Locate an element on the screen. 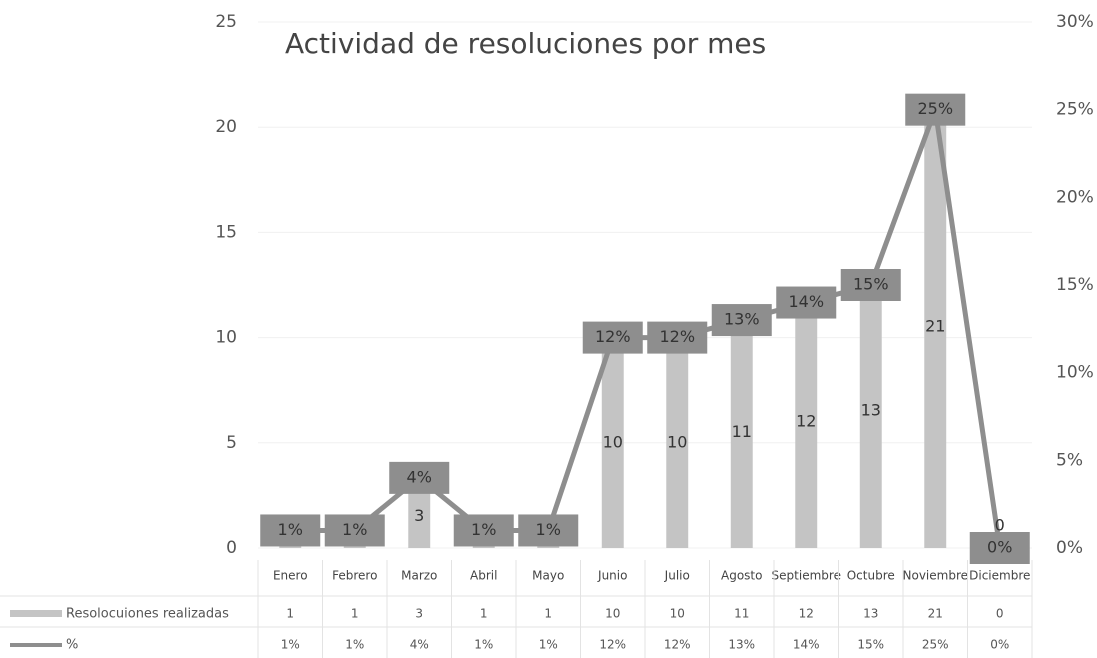 This screenshot has width=1097, height=658. line-value-label: 4% is located at coordinates (419, 476).